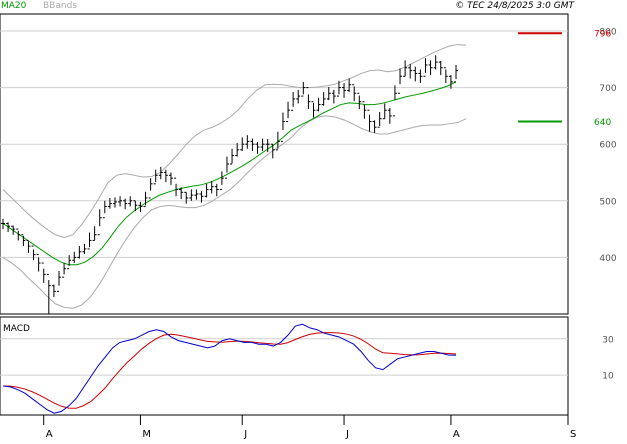  I want to click on price-y-tick-label: 800, so click(607, 32).